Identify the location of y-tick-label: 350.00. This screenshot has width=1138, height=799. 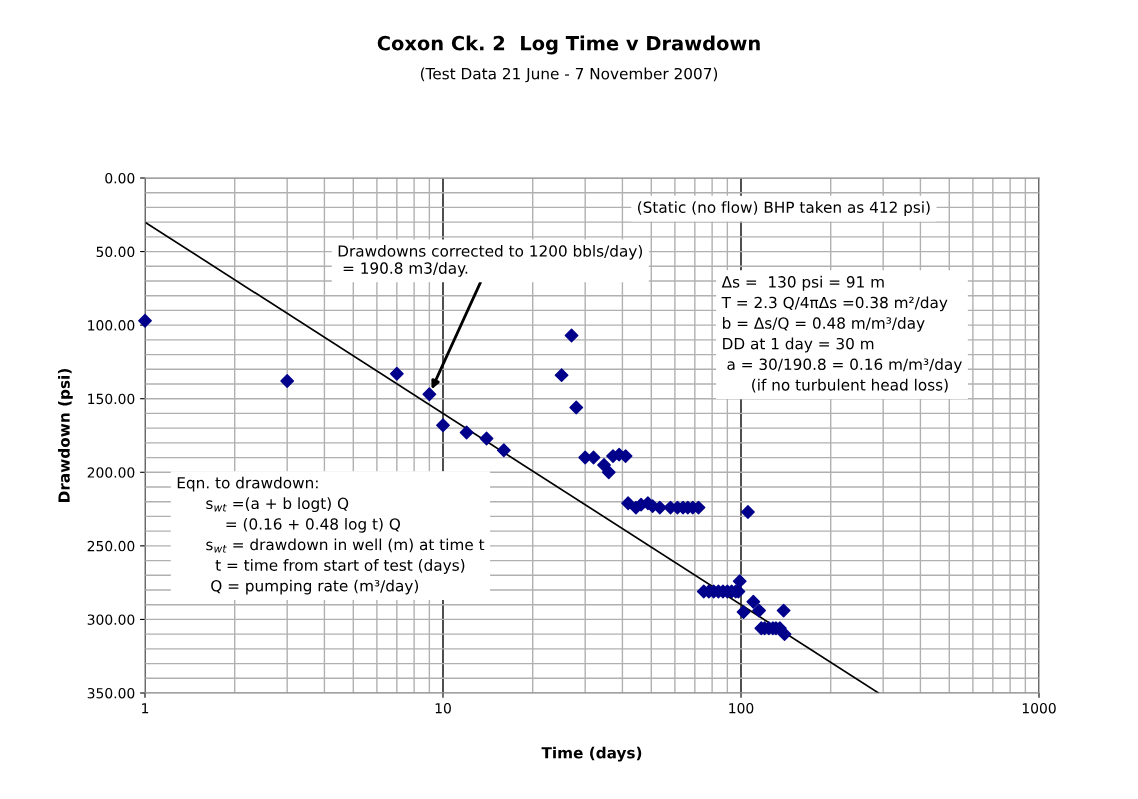
(111, 693).